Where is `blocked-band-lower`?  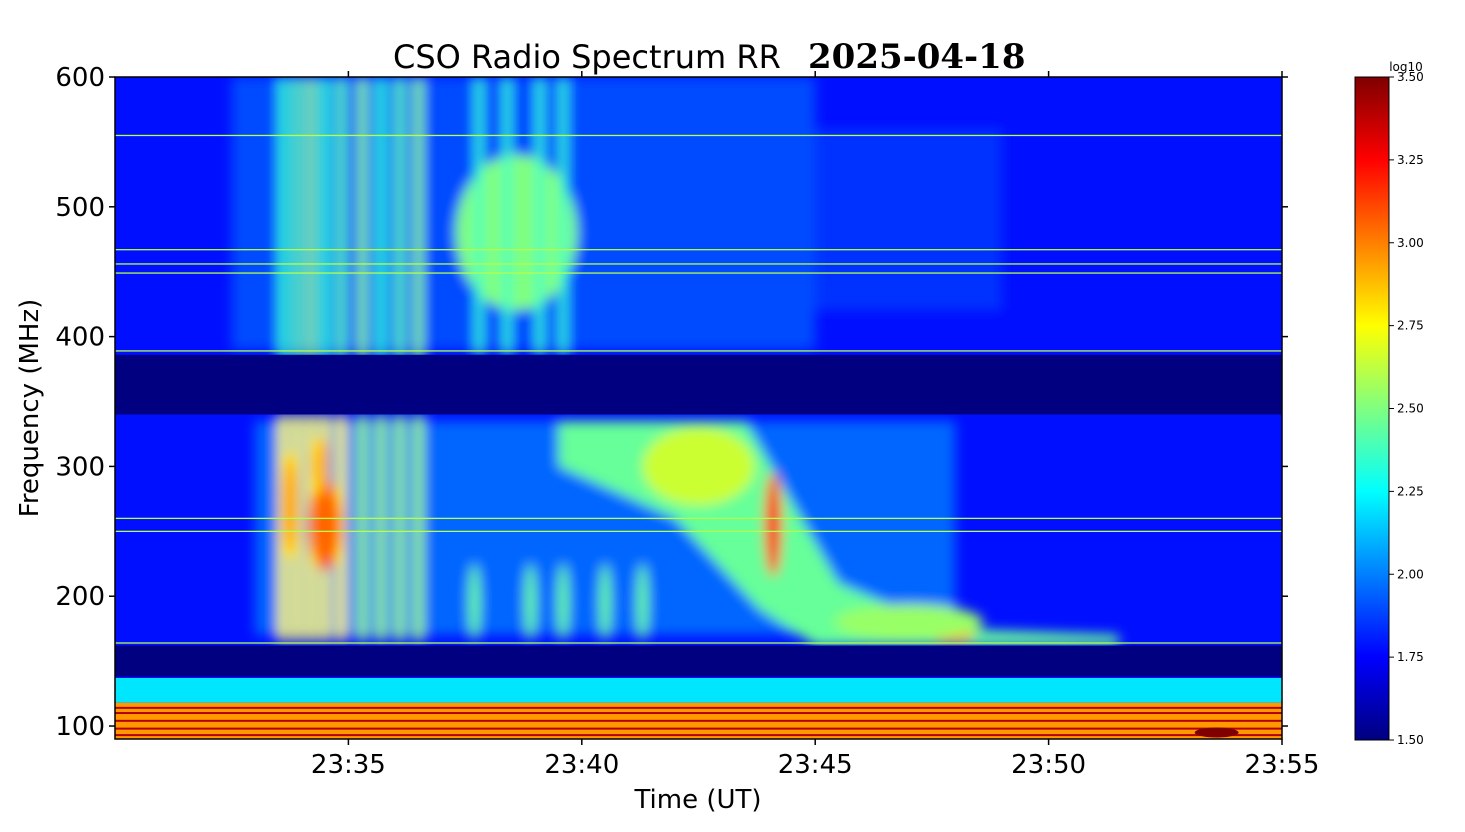 blocked-band-lower is located at coordinates (698, 661).